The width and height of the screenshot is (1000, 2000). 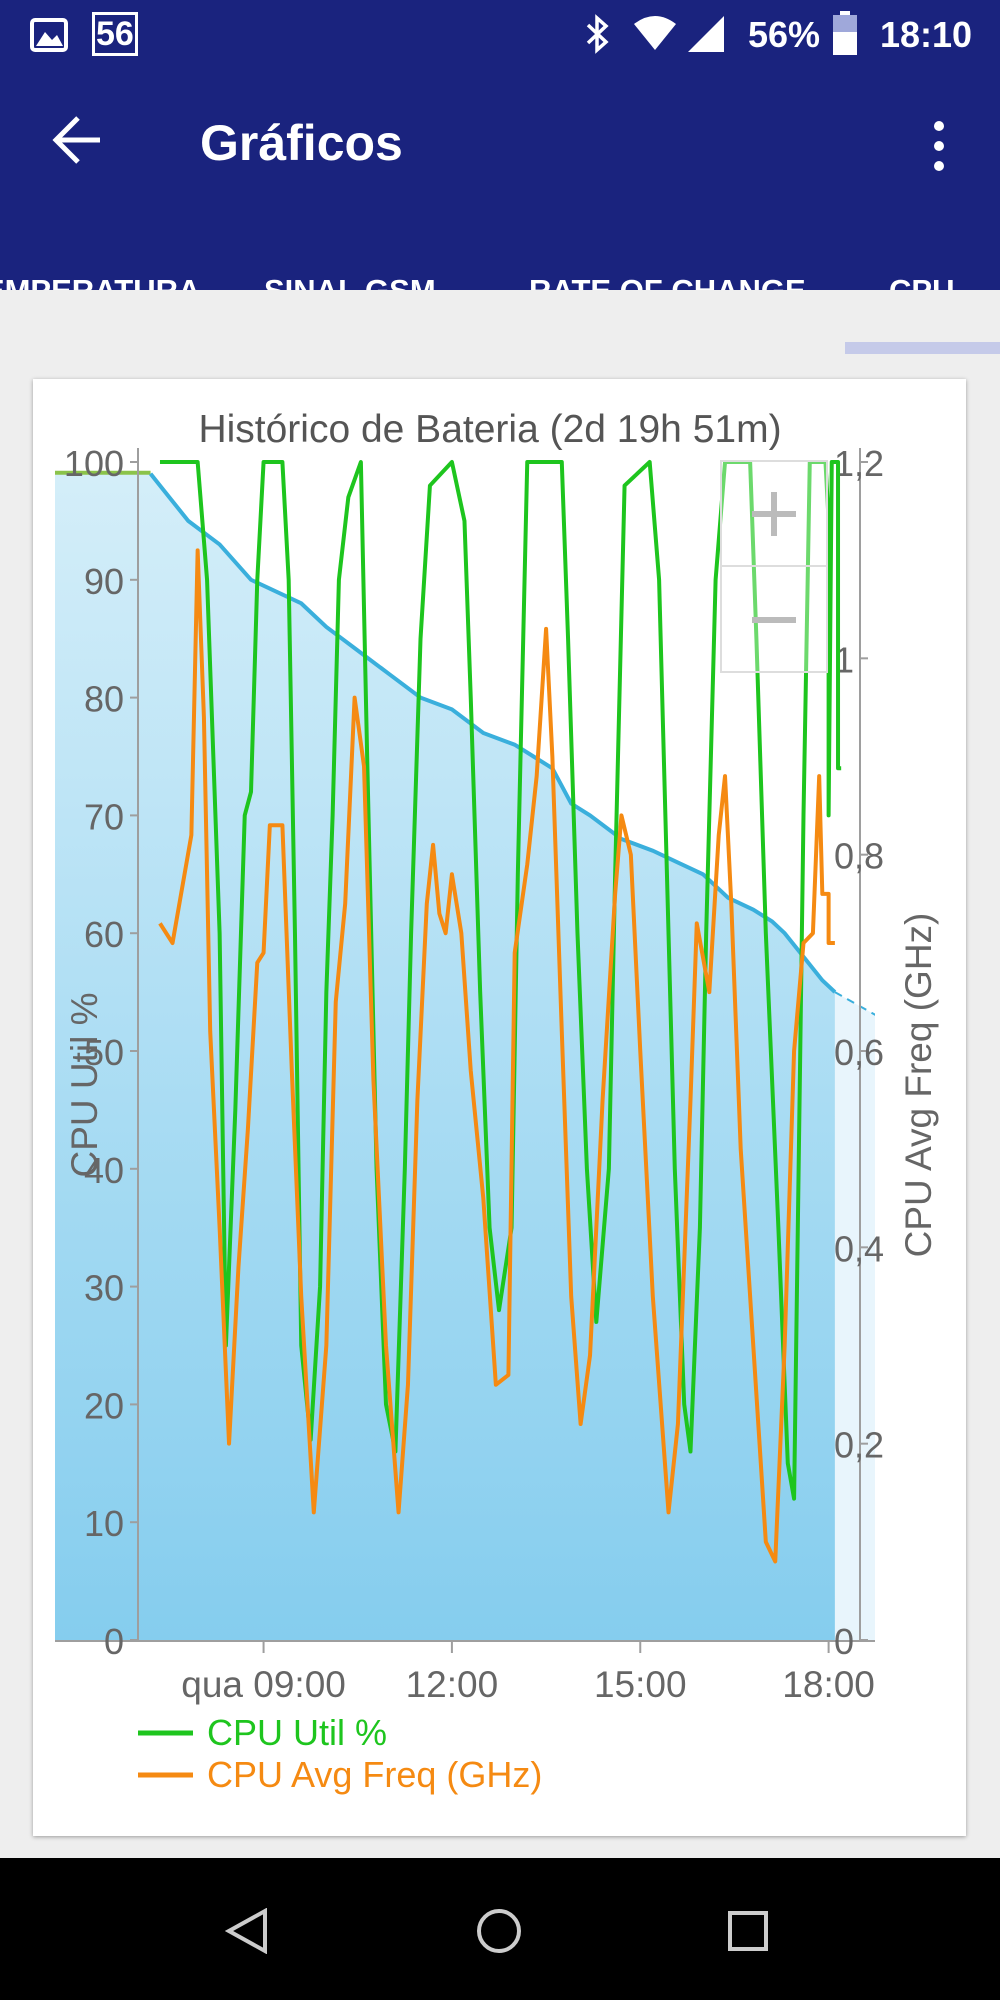 What do you see at coordinates (104, 1523) in the screenshot?
I see `y-tick-label: 10` at bounding box center [104, 1523].